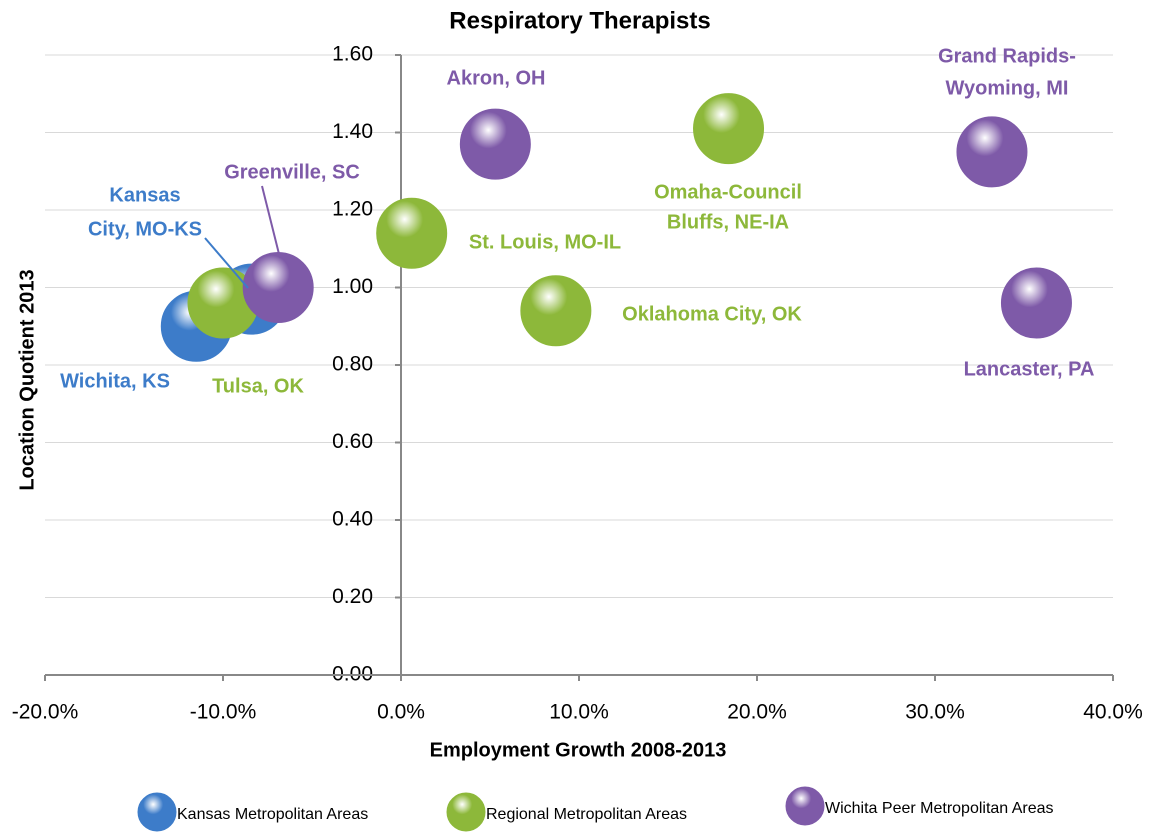 The image size is (1151, 835). I want to click on y-tick-label: 1.00, so click(352, 286).